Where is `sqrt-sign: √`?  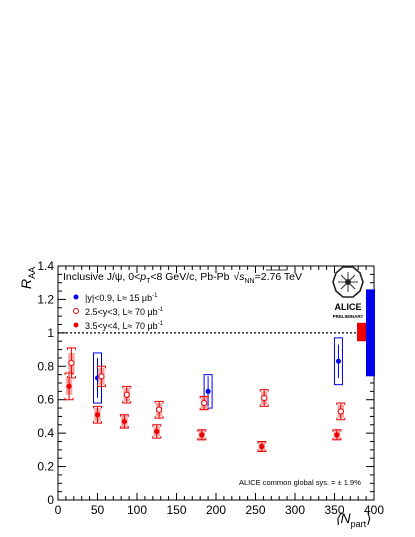
sqrt-sign: √ is located at coordinates (236, 277).